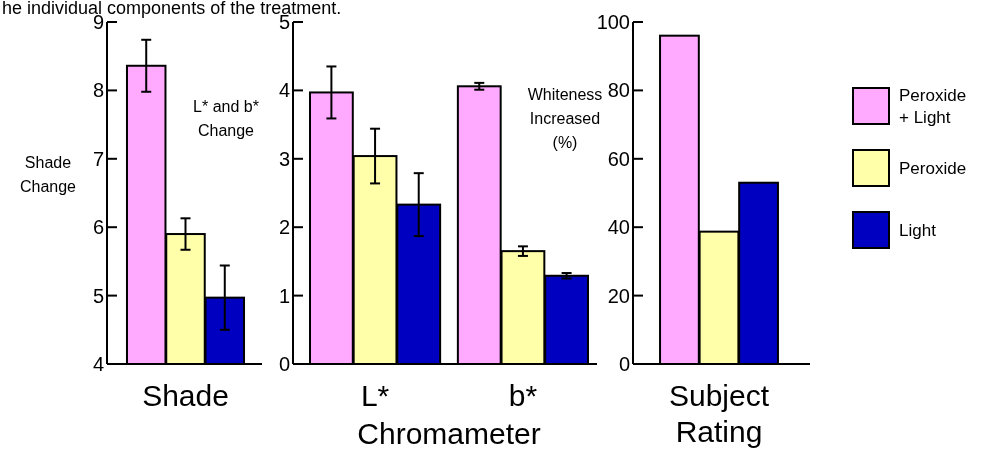 The width and height of the screenshot is (1005, 449). What do you see at coordinates (449, 433) in the screenshot?
I see `x-axis-title: Chromameter` at bounding box center [449, 433].